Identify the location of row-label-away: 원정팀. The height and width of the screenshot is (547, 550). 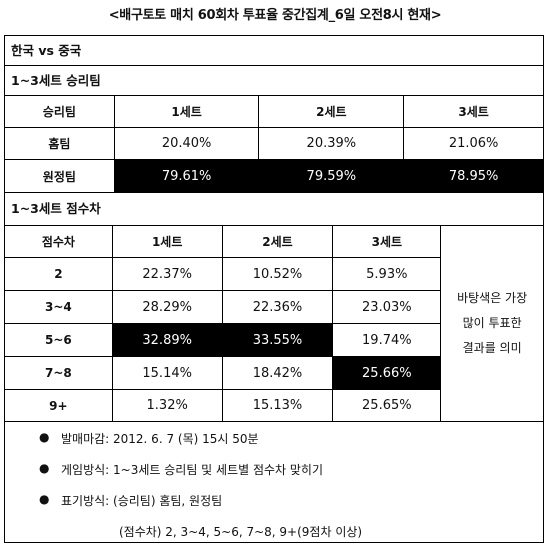
(59, 176).